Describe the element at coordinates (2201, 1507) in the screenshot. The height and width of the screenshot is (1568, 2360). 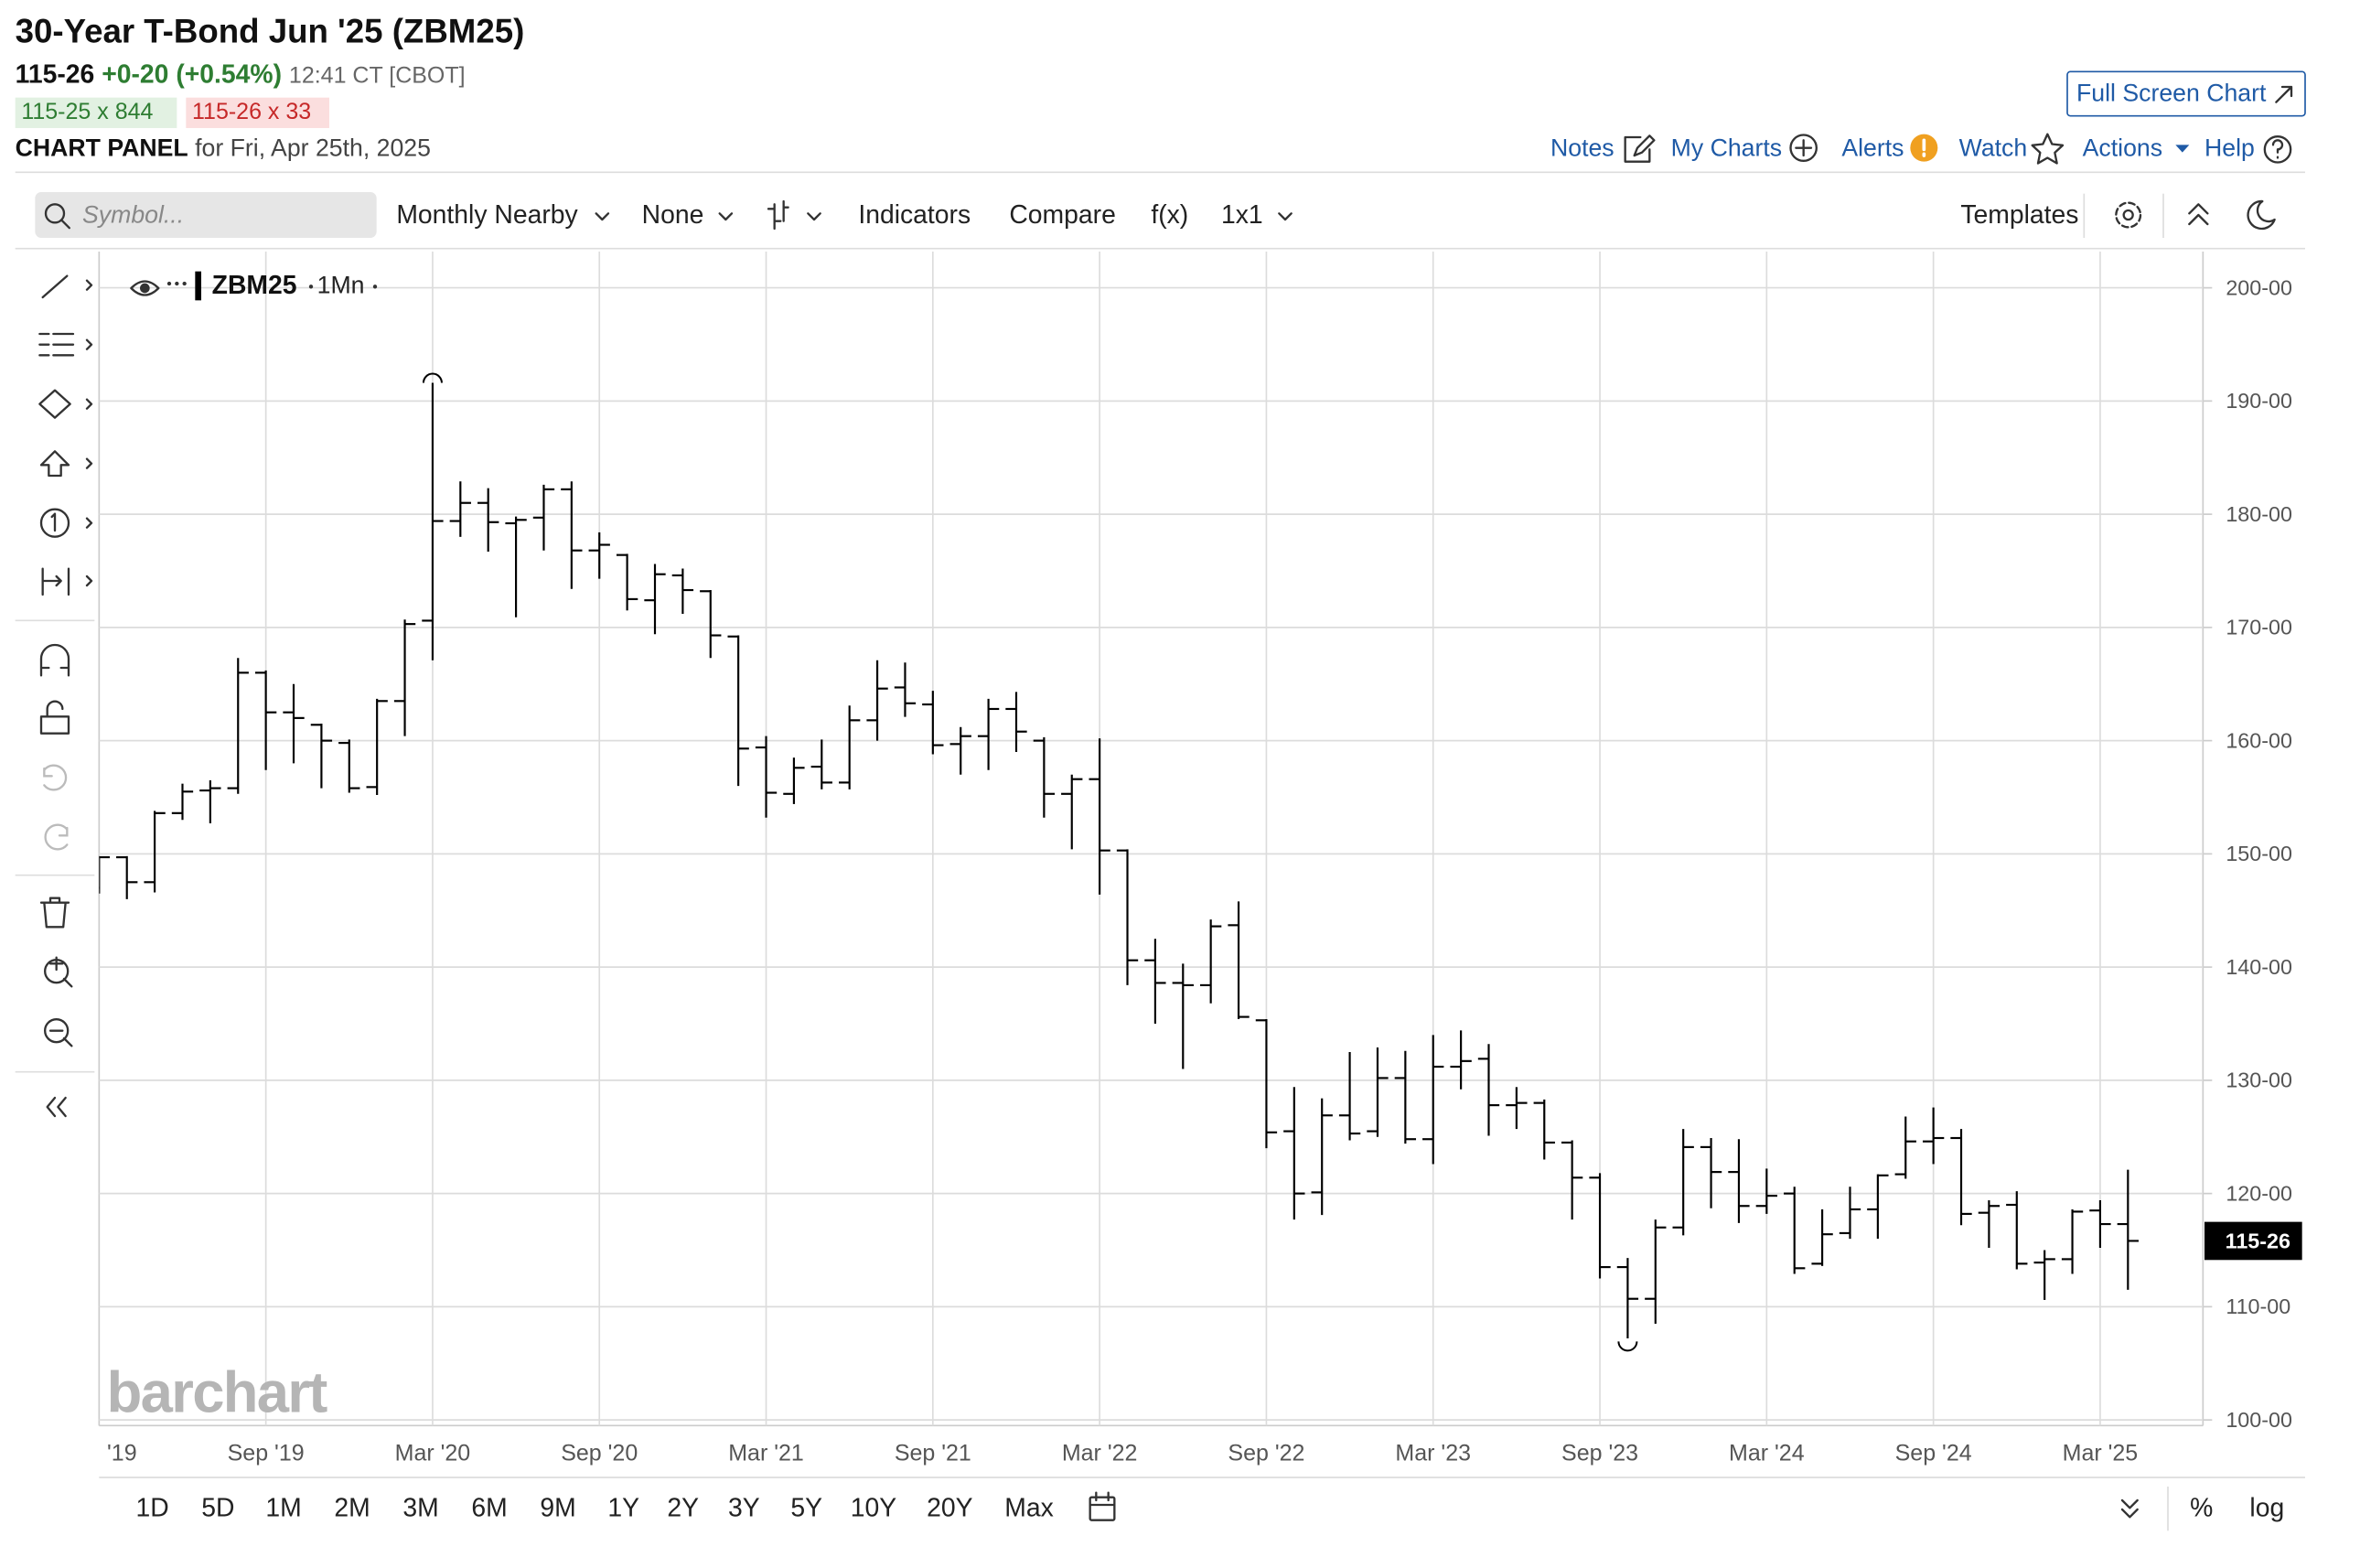
I see `percent-toggle: %` at that location.